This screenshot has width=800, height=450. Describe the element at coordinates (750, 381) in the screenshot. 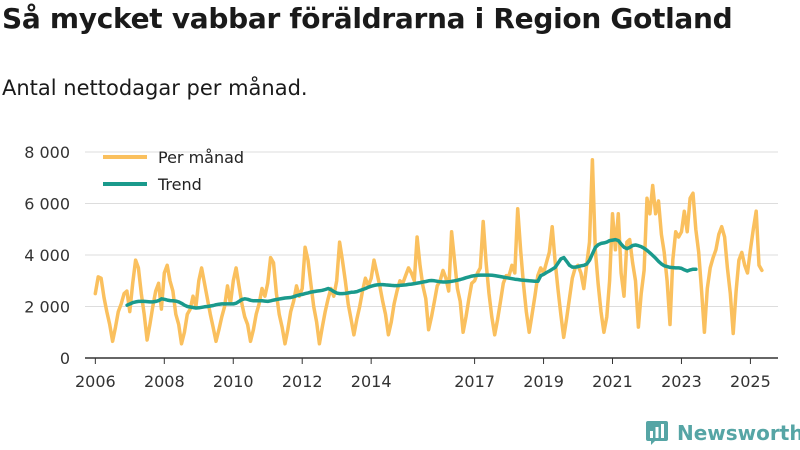

I see `x-tick-label: 2025` at that location.